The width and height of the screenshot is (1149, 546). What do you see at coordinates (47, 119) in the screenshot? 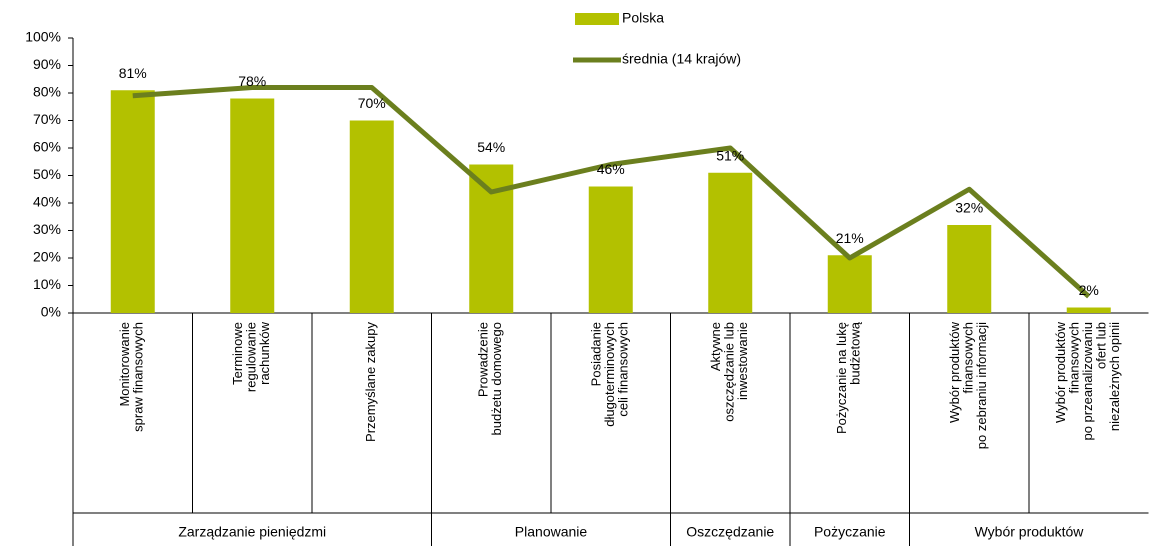
I see `y-tick-label: 70%` at bounding box center [47, 119].